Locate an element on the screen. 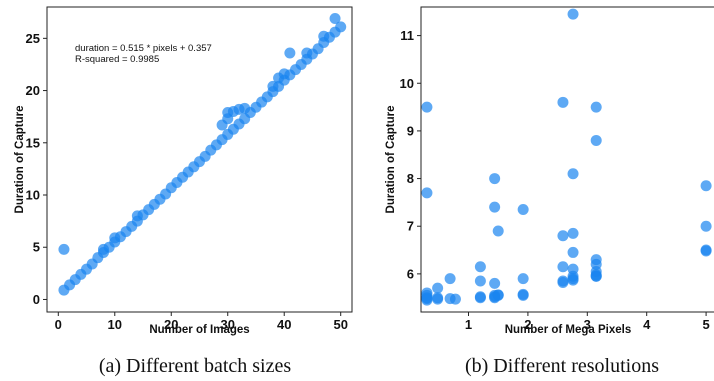 This screenshot has height=381, width=714. x-tick-label: 0 is located at coordinates (58, 324).